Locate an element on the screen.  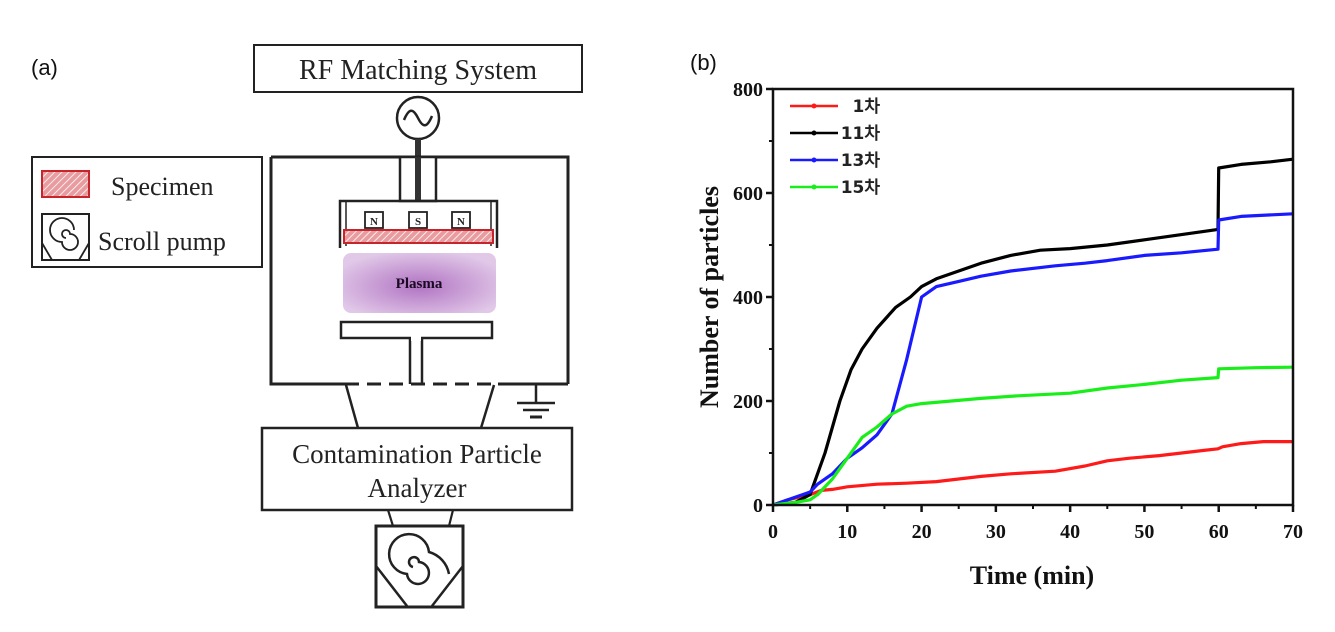
plasma-label: Plasma is located at coordinates (419, 284).